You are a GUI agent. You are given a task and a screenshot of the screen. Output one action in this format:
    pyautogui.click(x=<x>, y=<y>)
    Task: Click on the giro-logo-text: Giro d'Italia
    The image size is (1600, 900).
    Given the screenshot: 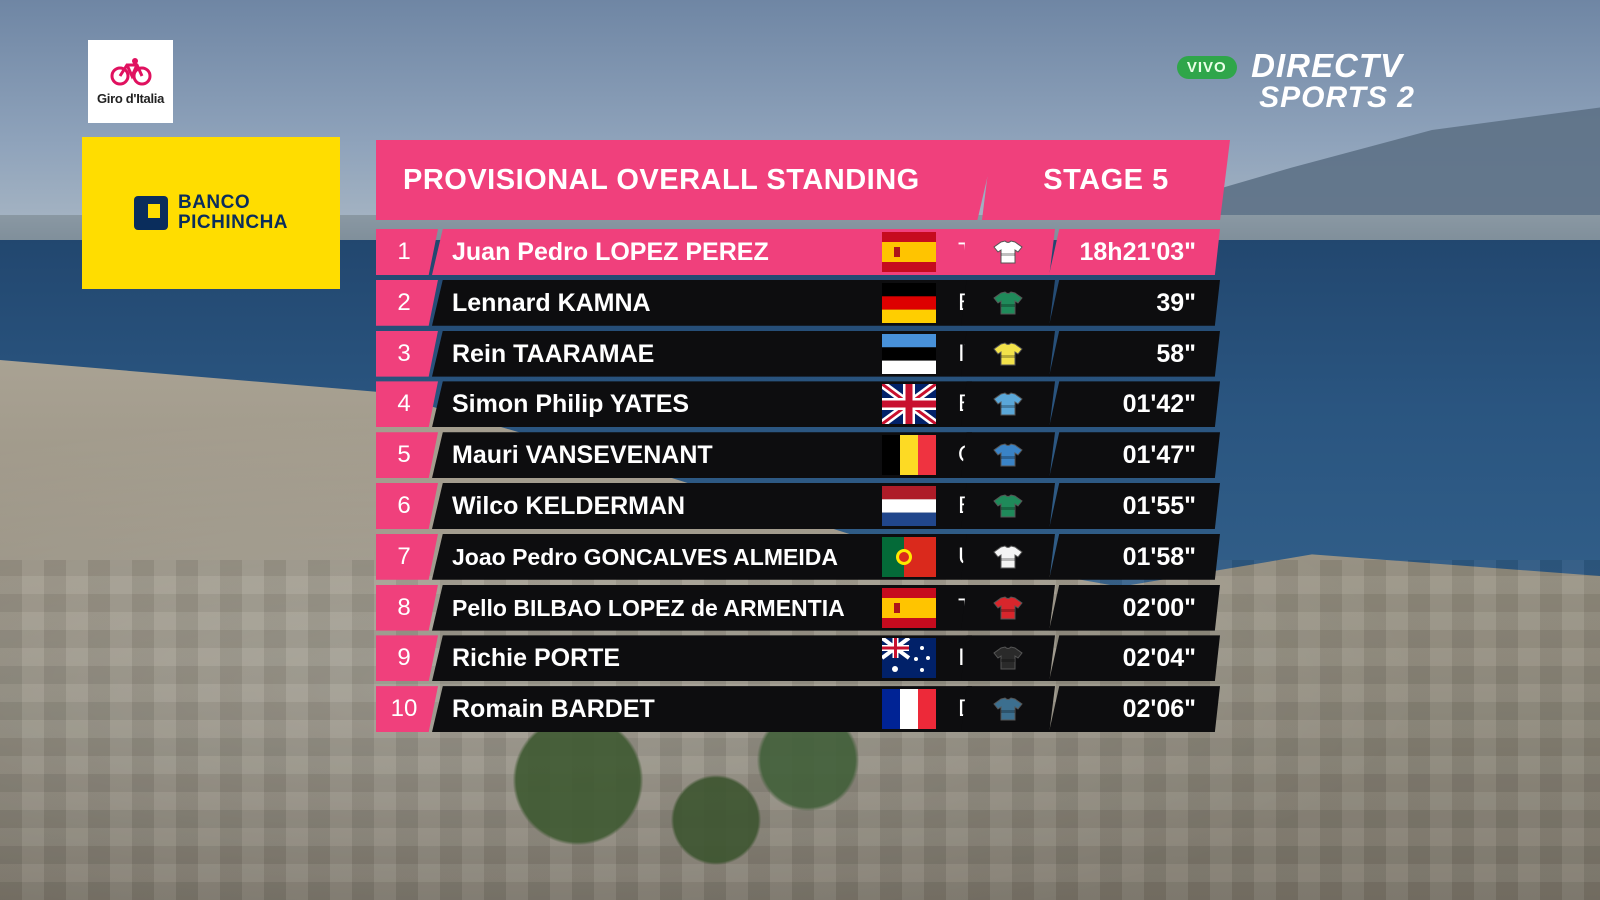 What is the action you would take?
    pyautogui.click(x=130, y=98)
    